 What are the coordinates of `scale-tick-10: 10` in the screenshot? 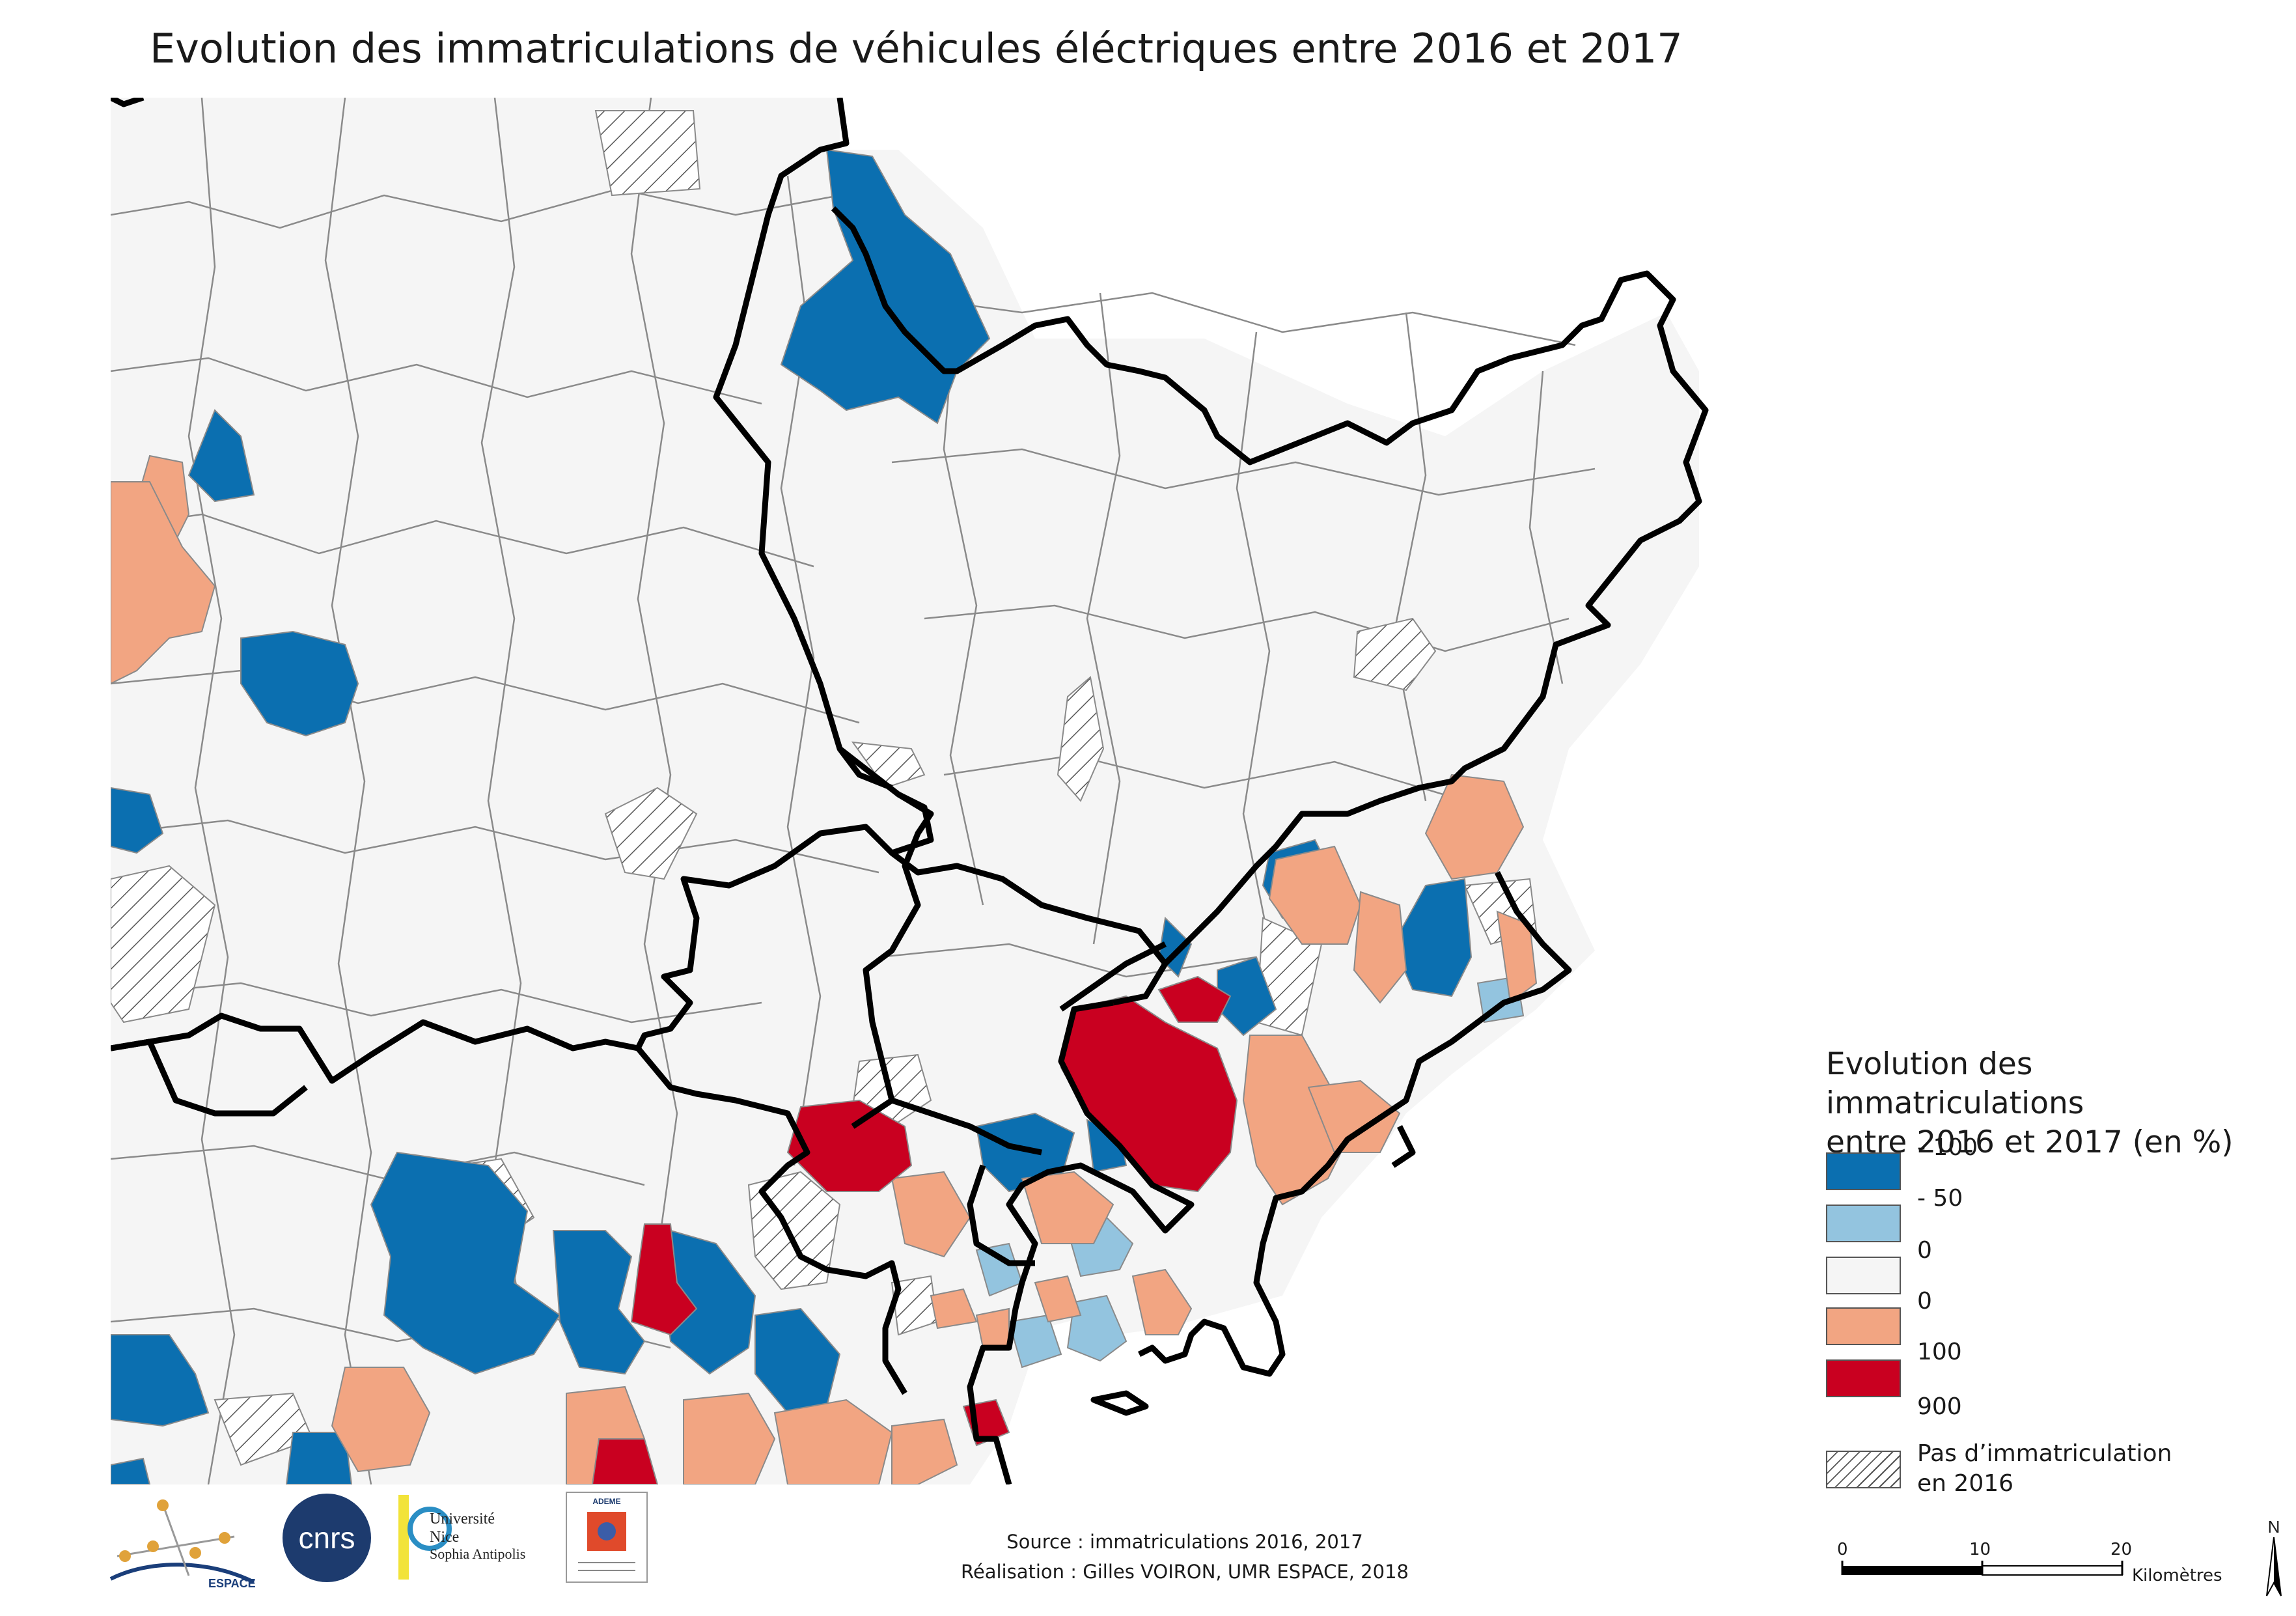 It's located at (1980, 1549).